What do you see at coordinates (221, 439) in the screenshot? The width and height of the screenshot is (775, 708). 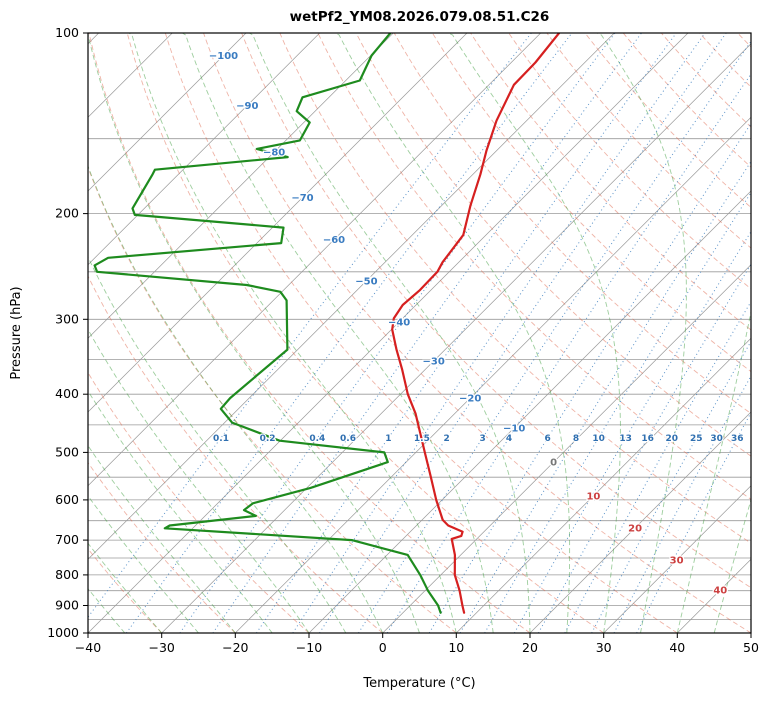 I see `svg-text: 0.1` at bounding box center [221, 439].